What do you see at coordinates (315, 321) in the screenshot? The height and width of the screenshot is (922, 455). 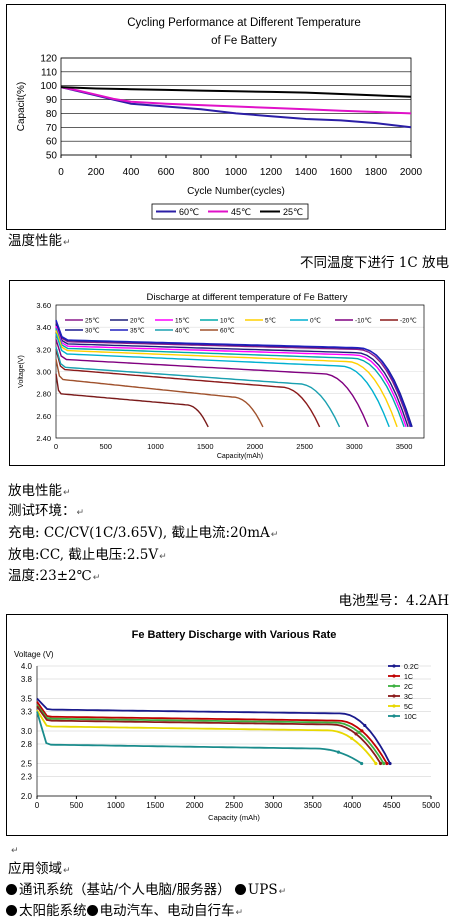 I see `legend-label: 0℃` at bounding box center [315, 321].